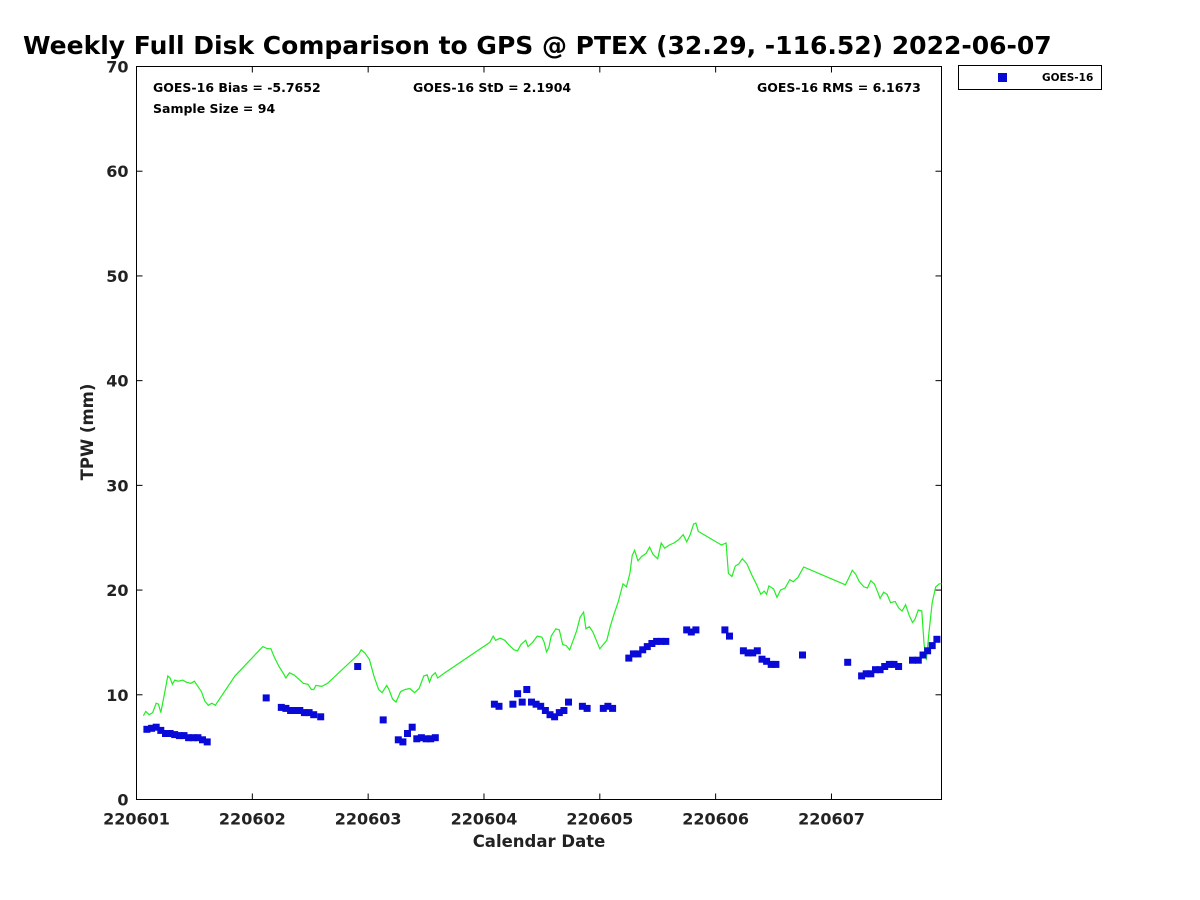  Describe the element at coordinates (831, 819) in the screenshot. I see `x-tick-label: 220607` at that location.